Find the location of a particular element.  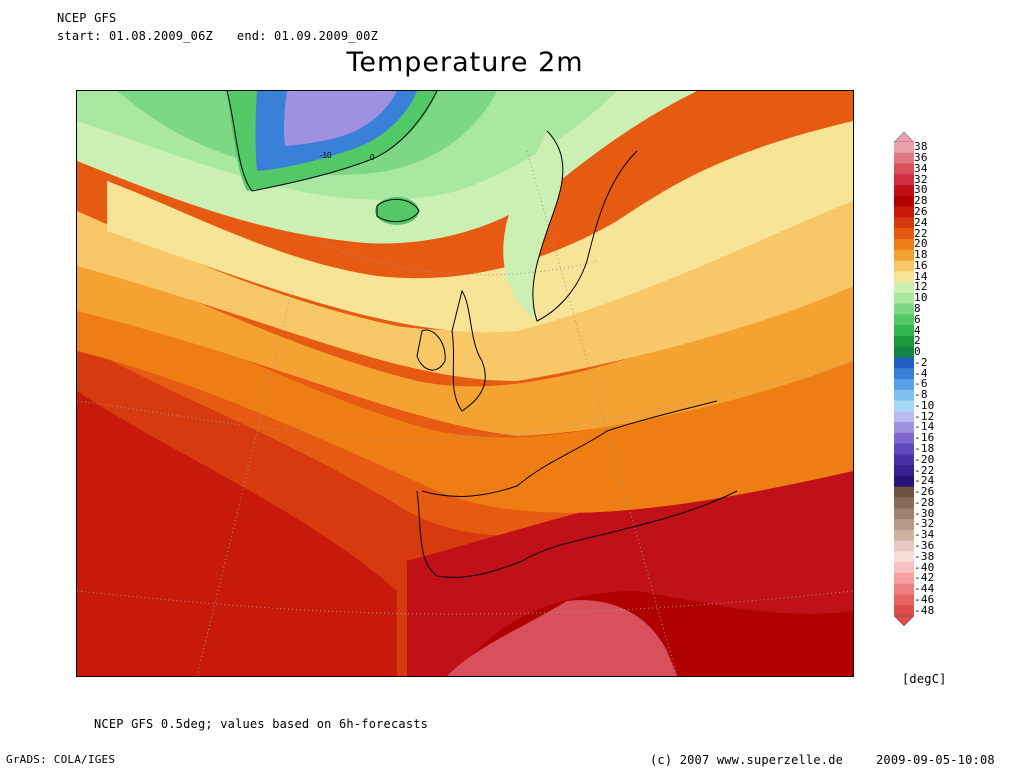

scale-label: -40 is located at coordinates (924, 567).